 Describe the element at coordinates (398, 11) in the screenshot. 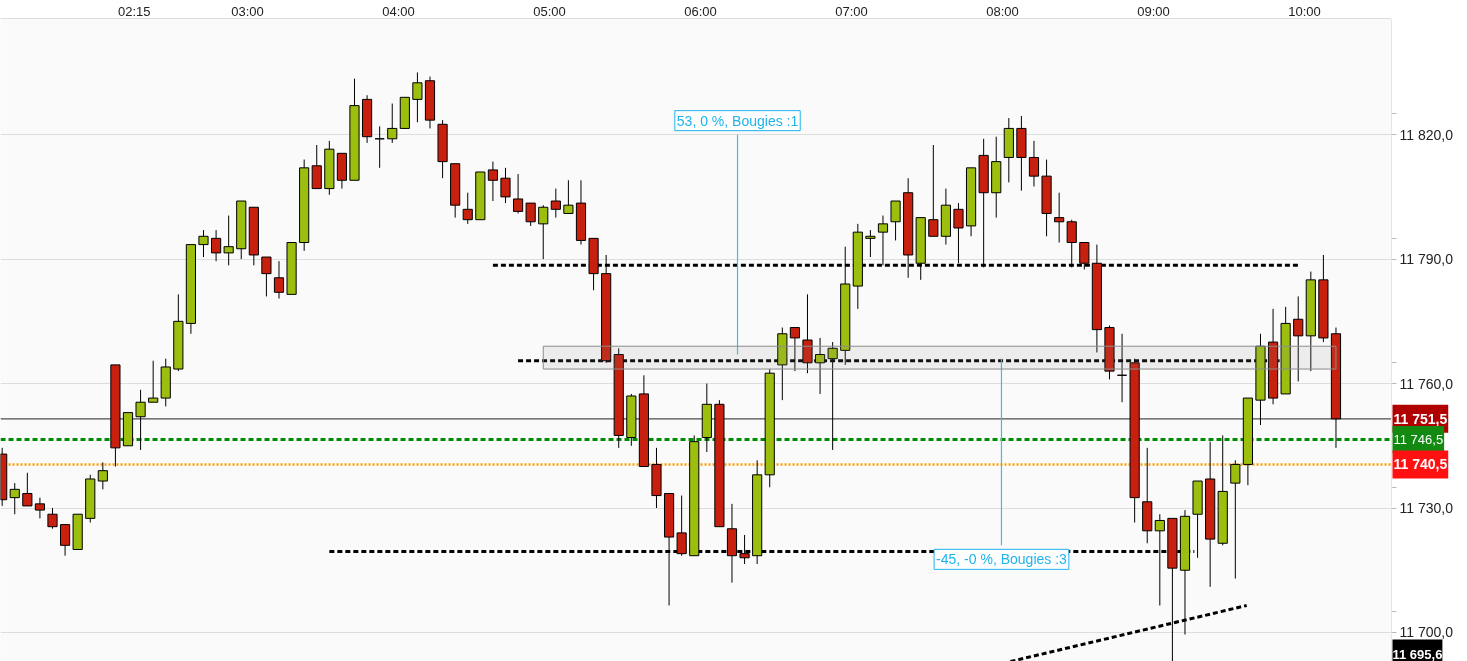

I see `x-tick-label: 04:00` at that location.